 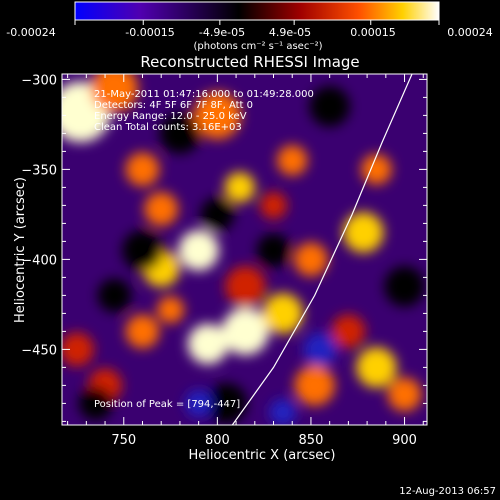 I want to click on colorbar-tick-label: -0.00024, so click(x=30, y=32).